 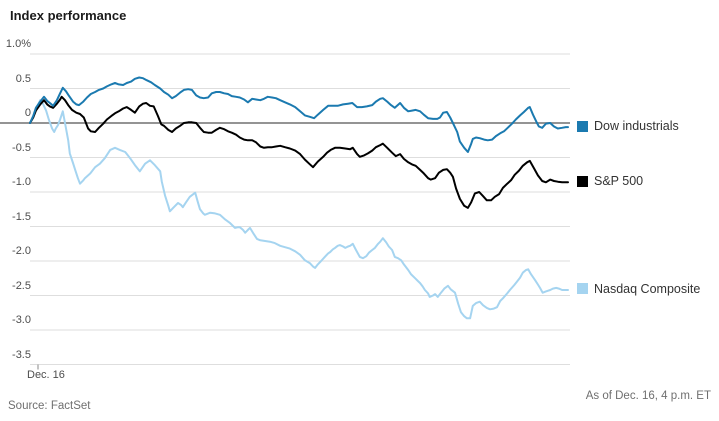 I want to click on dow-industrials-line, so click(x=299, y=114).